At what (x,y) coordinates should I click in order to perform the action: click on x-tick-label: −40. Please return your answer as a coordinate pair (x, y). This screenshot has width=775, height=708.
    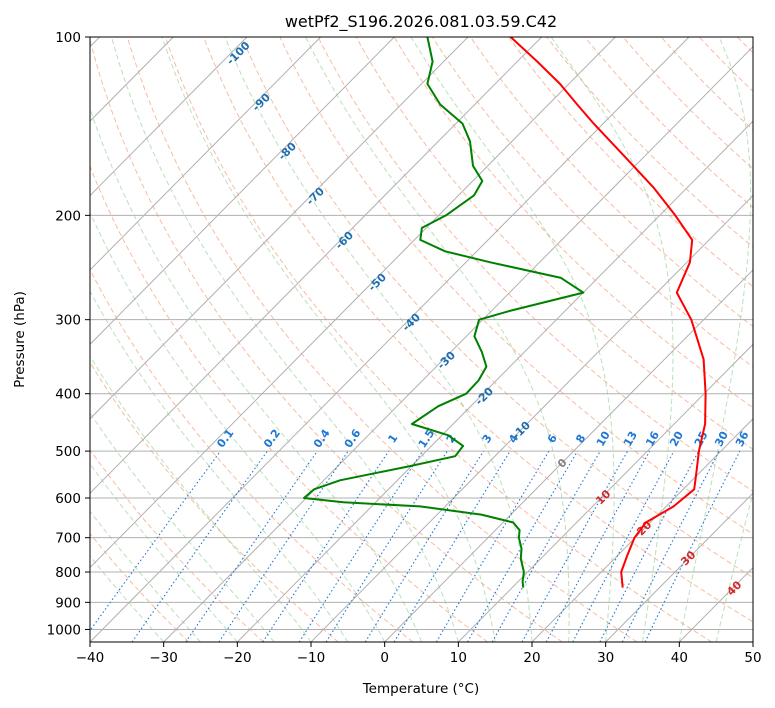
    Looking at the image, I should click on (90, 658).